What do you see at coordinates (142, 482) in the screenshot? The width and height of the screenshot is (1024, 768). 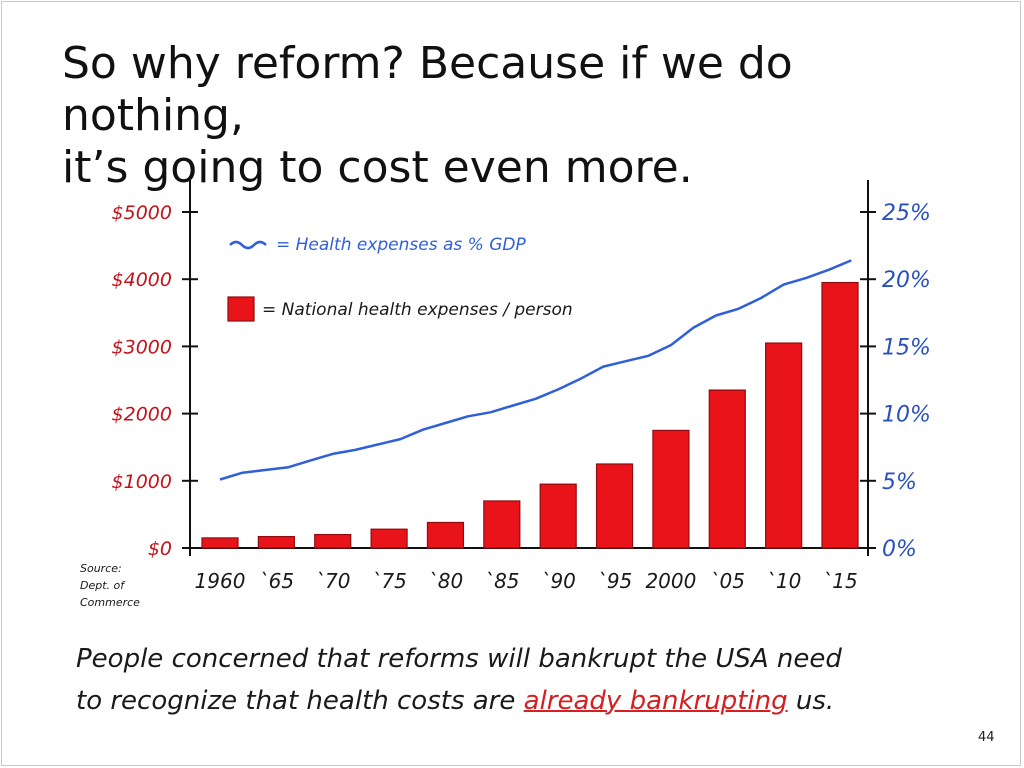 I see `left-tick-label: $1000` at bounding box center [142, 482].